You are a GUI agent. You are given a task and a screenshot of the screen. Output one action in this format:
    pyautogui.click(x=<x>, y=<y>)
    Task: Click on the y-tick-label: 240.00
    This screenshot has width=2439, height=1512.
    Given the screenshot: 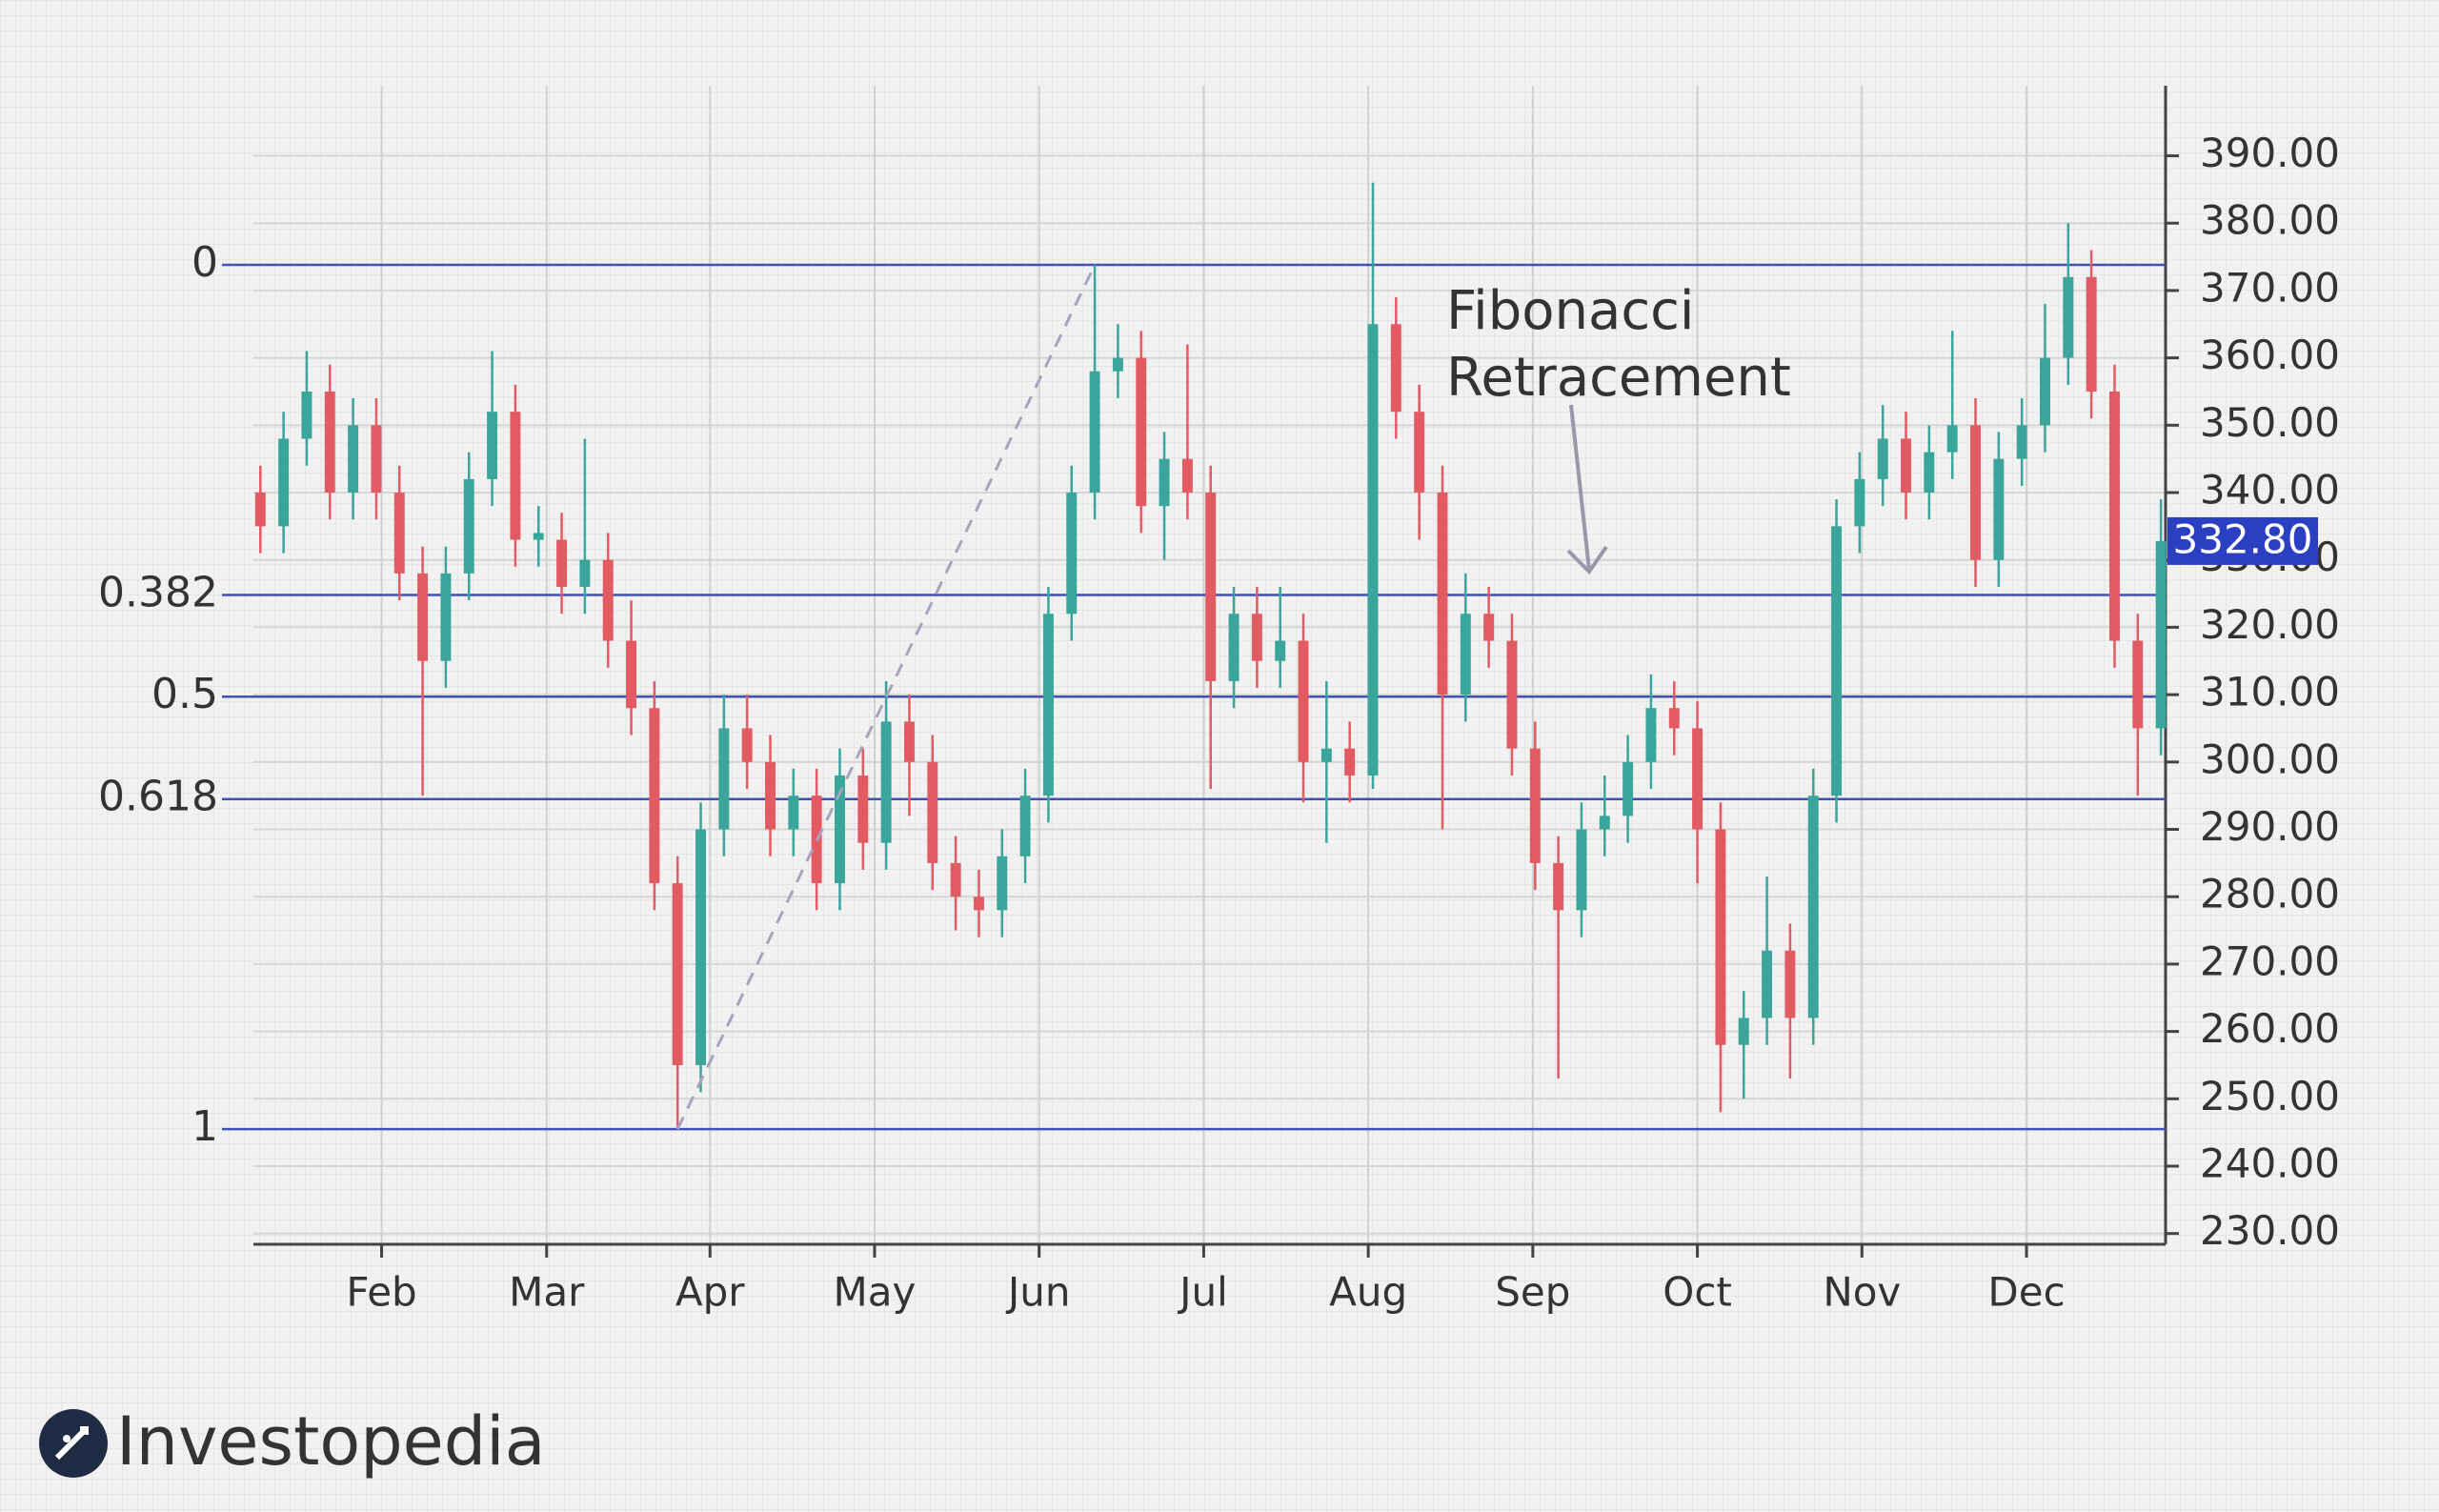 What is the action you would take?
    pyautogui.click(x=2270, y=1162)
    